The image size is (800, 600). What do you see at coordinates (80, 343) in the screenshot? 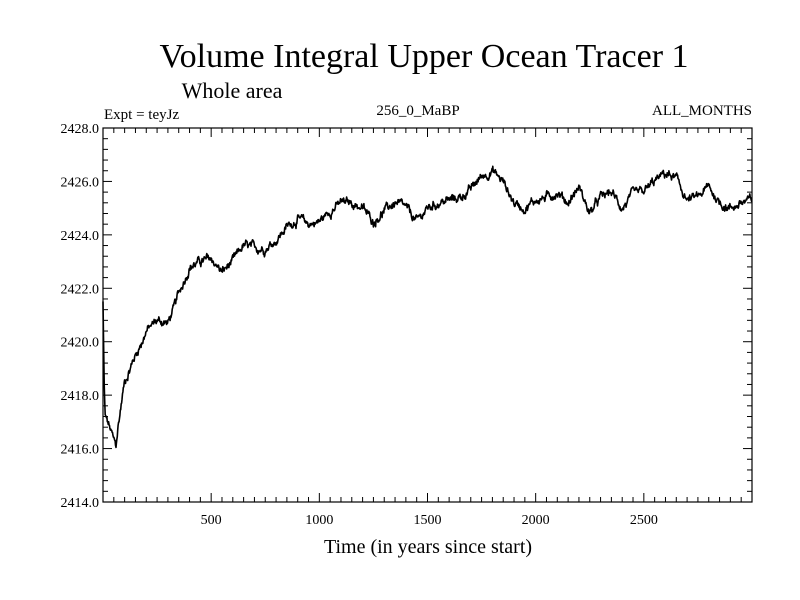
I see `y-tick-label: 2420.0` at bounding box center [80, 343].